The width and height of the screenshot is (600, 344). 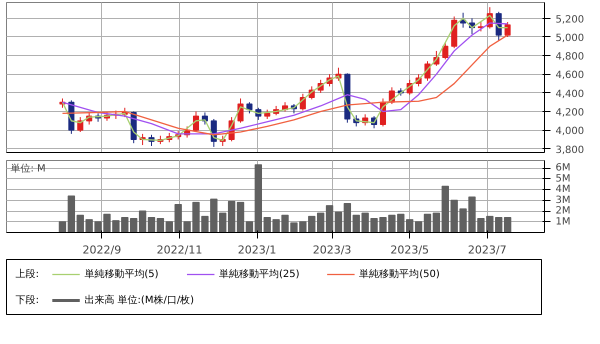 I want to click on legend-label: 単純移動平均(5), so click(x=121, y=274).